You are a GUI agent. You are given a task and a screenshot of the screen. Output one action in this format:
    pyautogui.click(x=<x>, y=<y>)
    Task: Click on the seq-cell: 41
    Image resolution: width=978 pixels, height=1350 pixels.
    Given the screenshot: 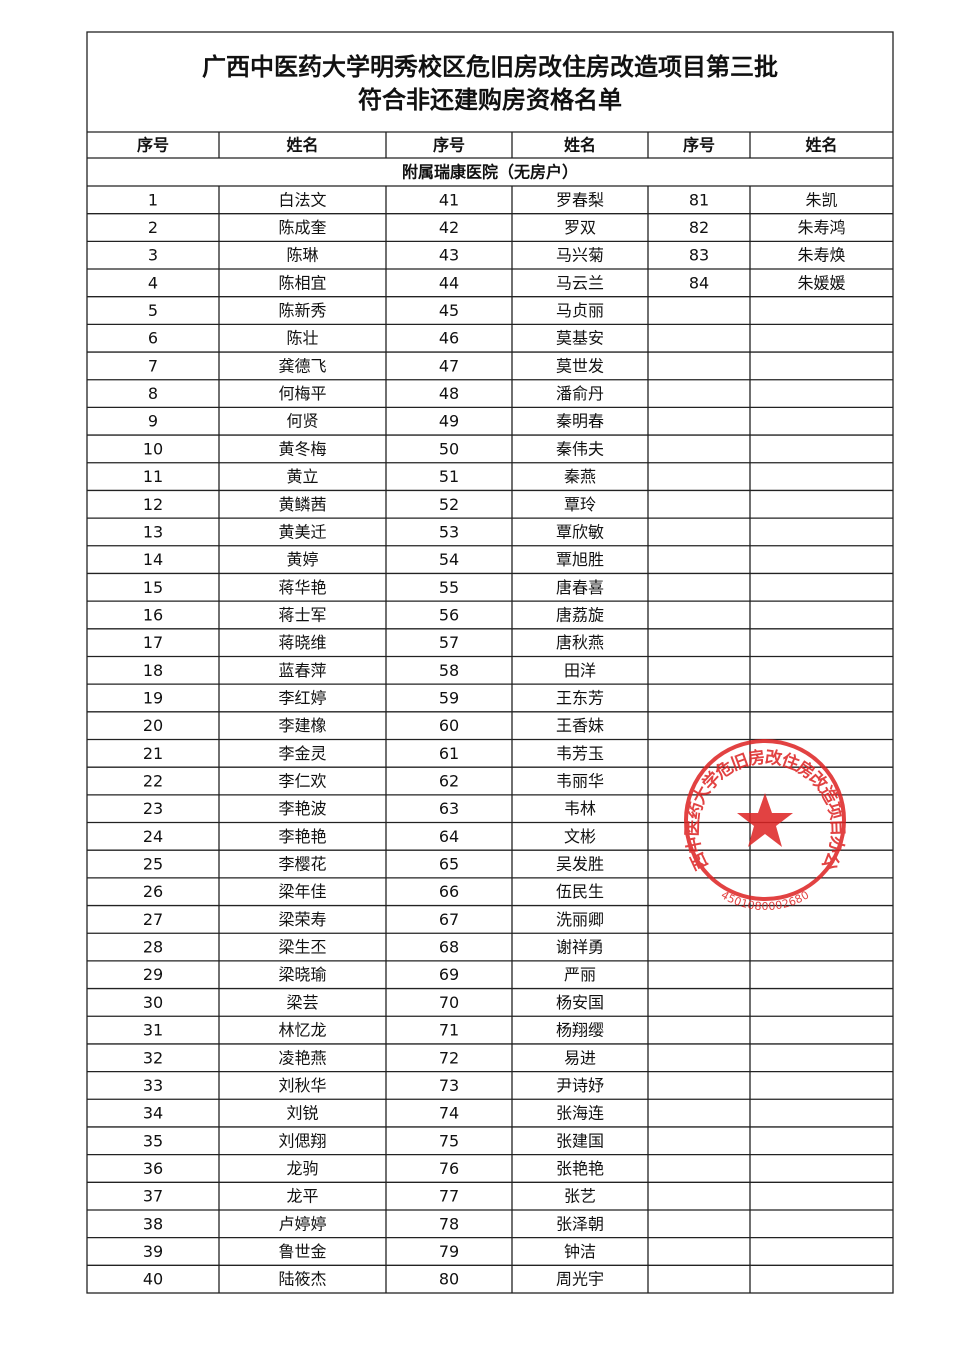 What is the action you would take?
    pyautogui.click(x=449, y=199)
    